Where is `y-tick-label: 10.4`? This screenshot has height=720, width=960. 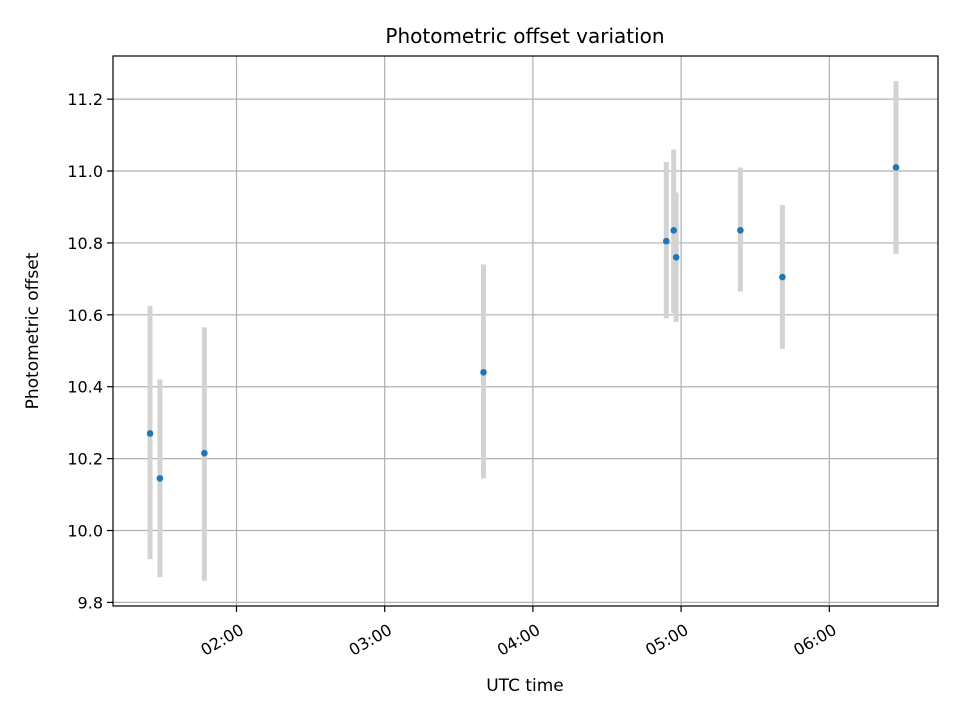
y-tick-label: 10.4 is located at coordinates (85, 387).